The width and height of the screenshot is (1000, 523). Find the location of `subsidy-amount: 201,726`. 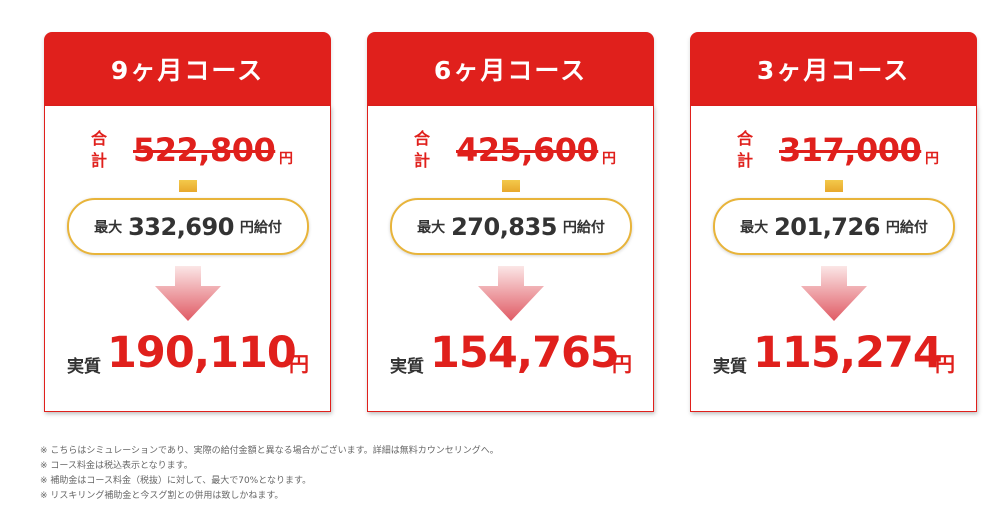

subsidy-amount: 201,726 is located at coordinates (827, 226).